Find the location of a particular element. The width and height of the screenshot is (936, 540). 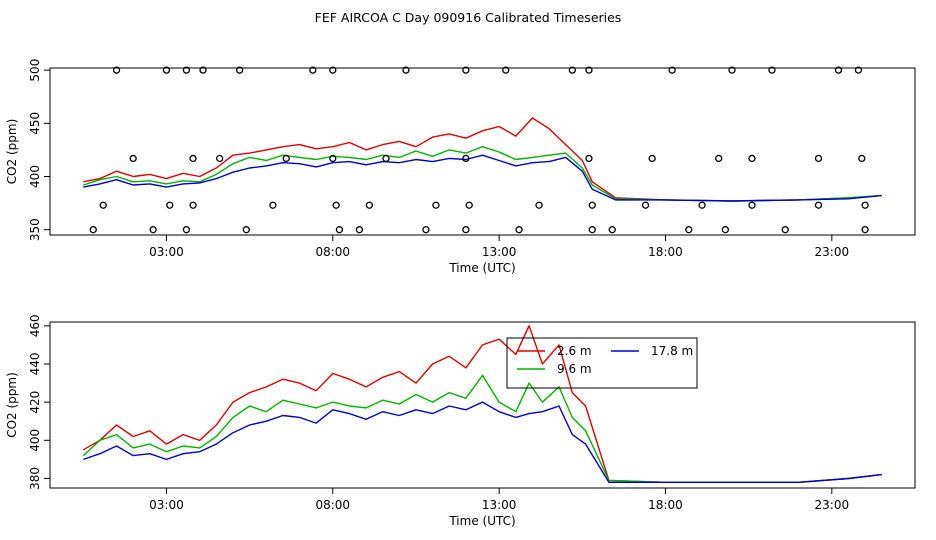

y-tick-label: 500 is located at coordinates (35, 70).